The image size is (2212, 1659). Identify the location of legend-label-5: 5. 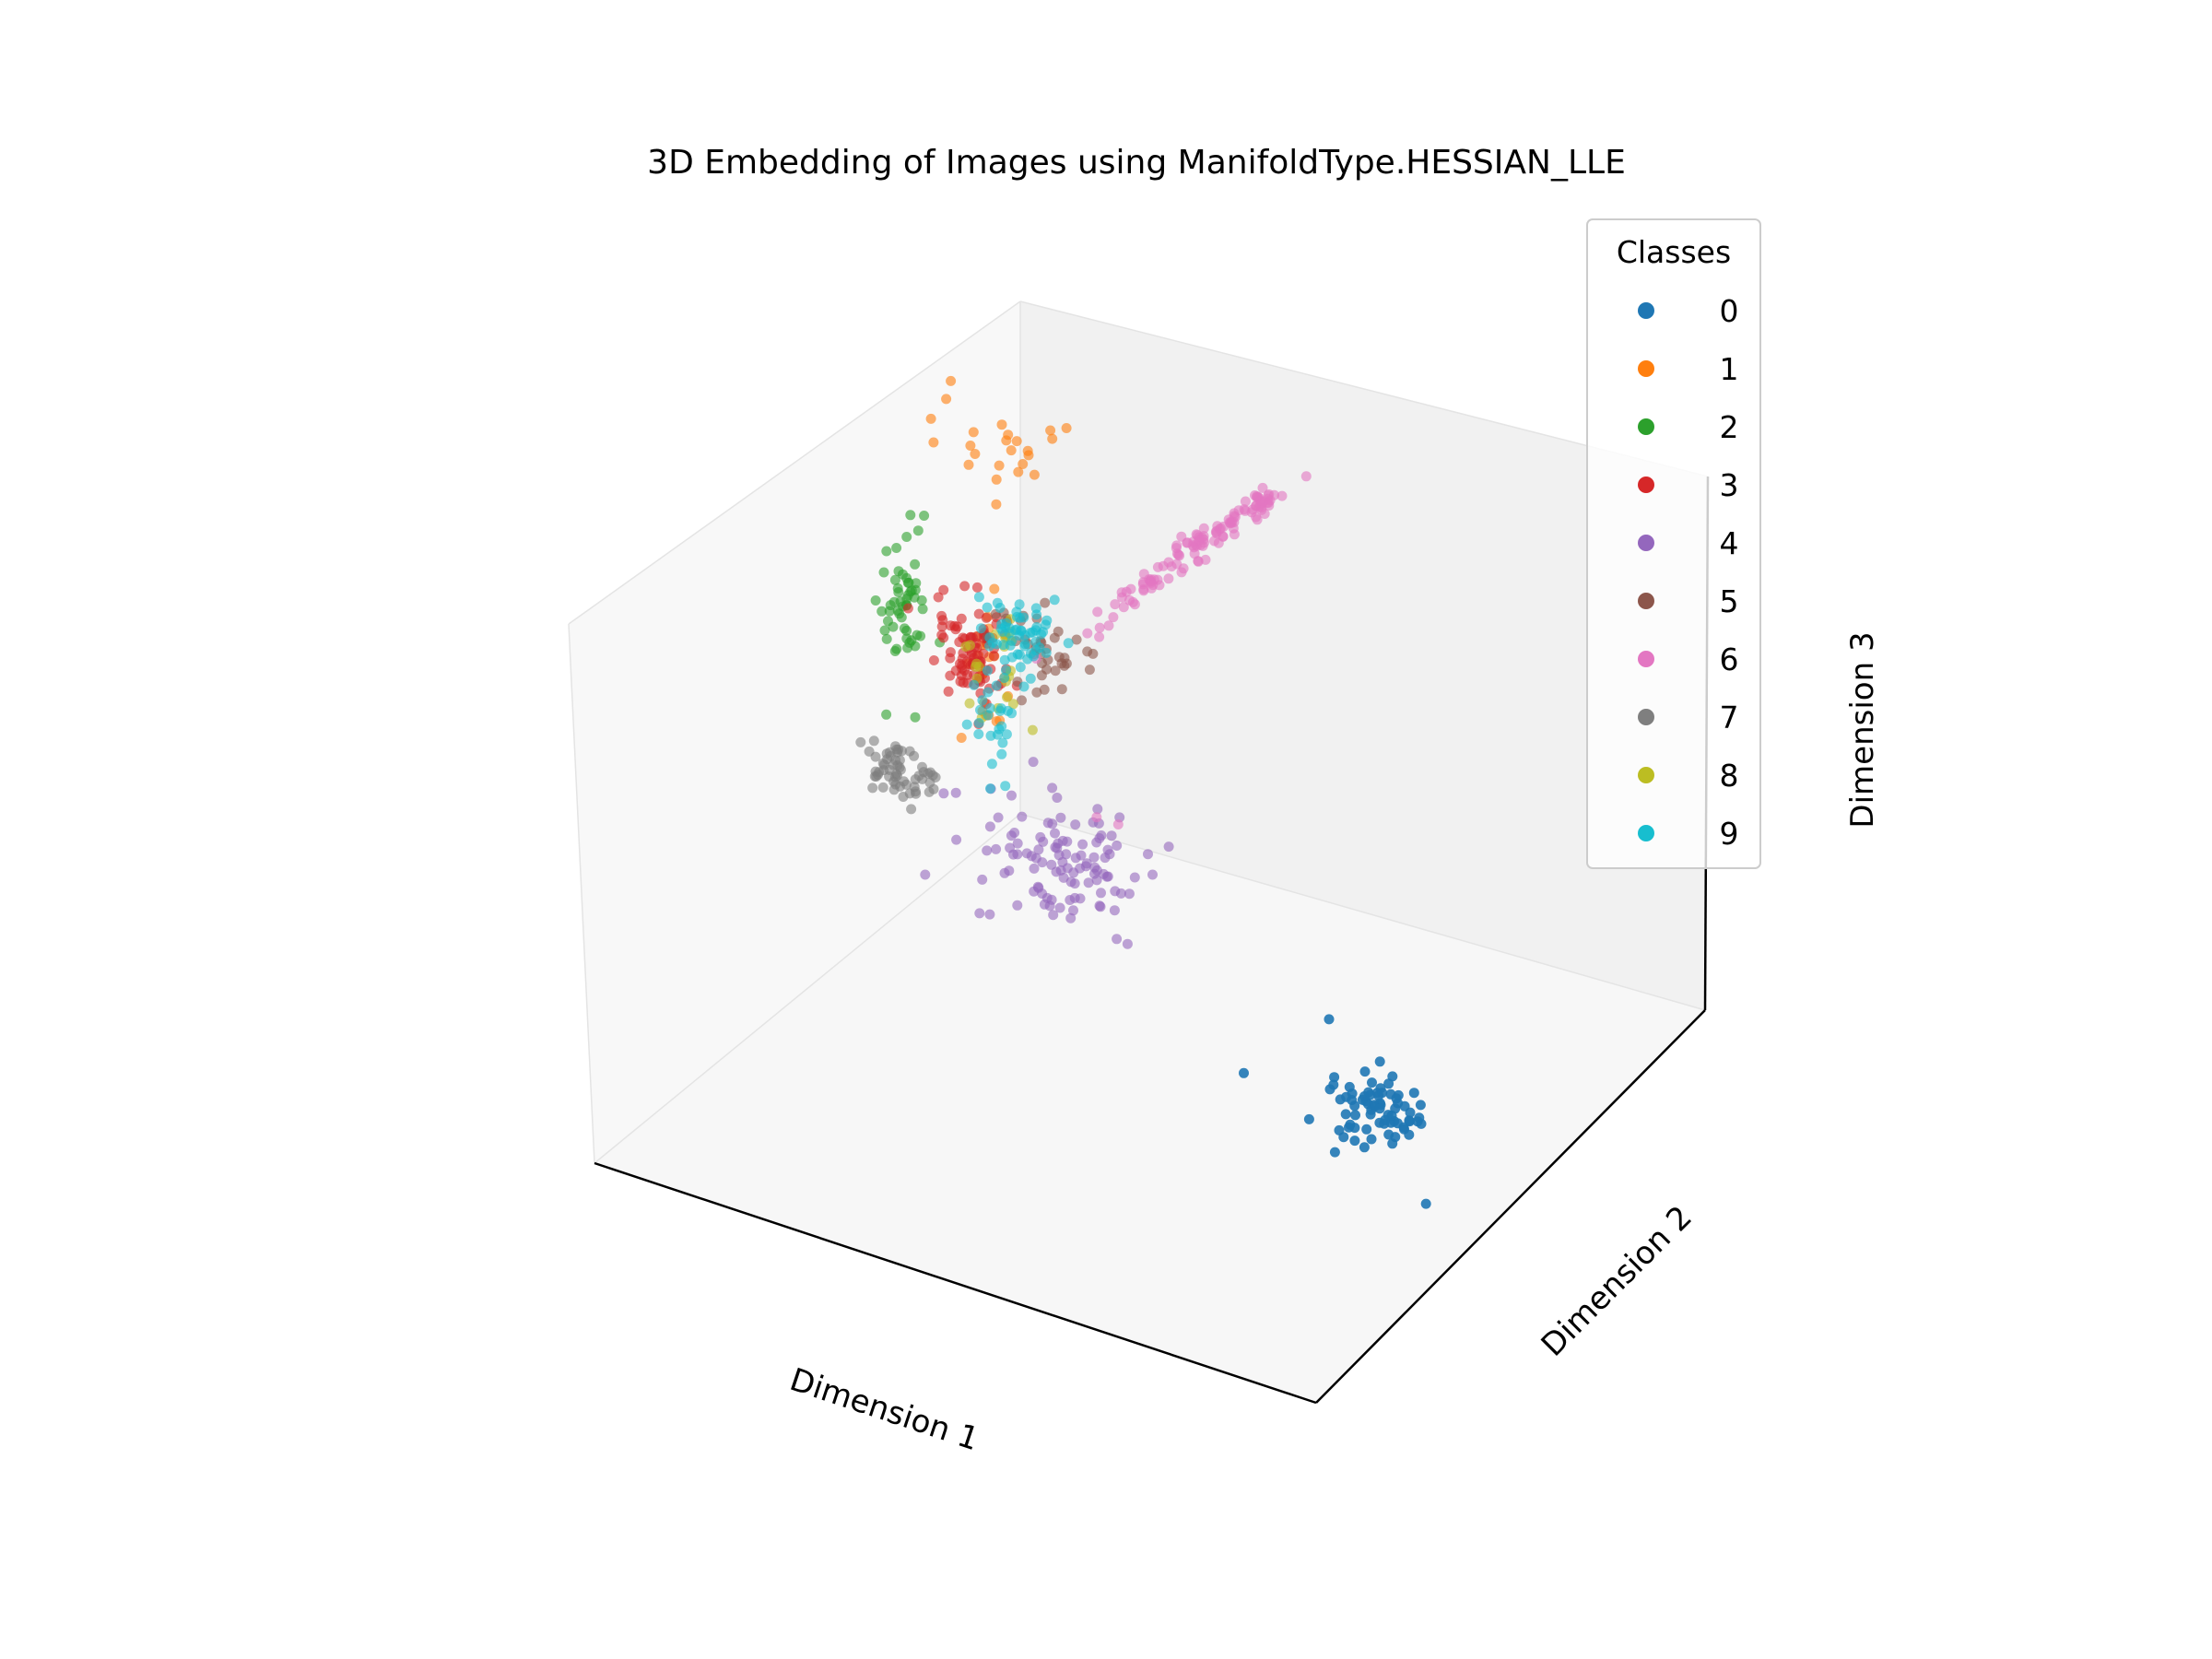
(1729, 601).